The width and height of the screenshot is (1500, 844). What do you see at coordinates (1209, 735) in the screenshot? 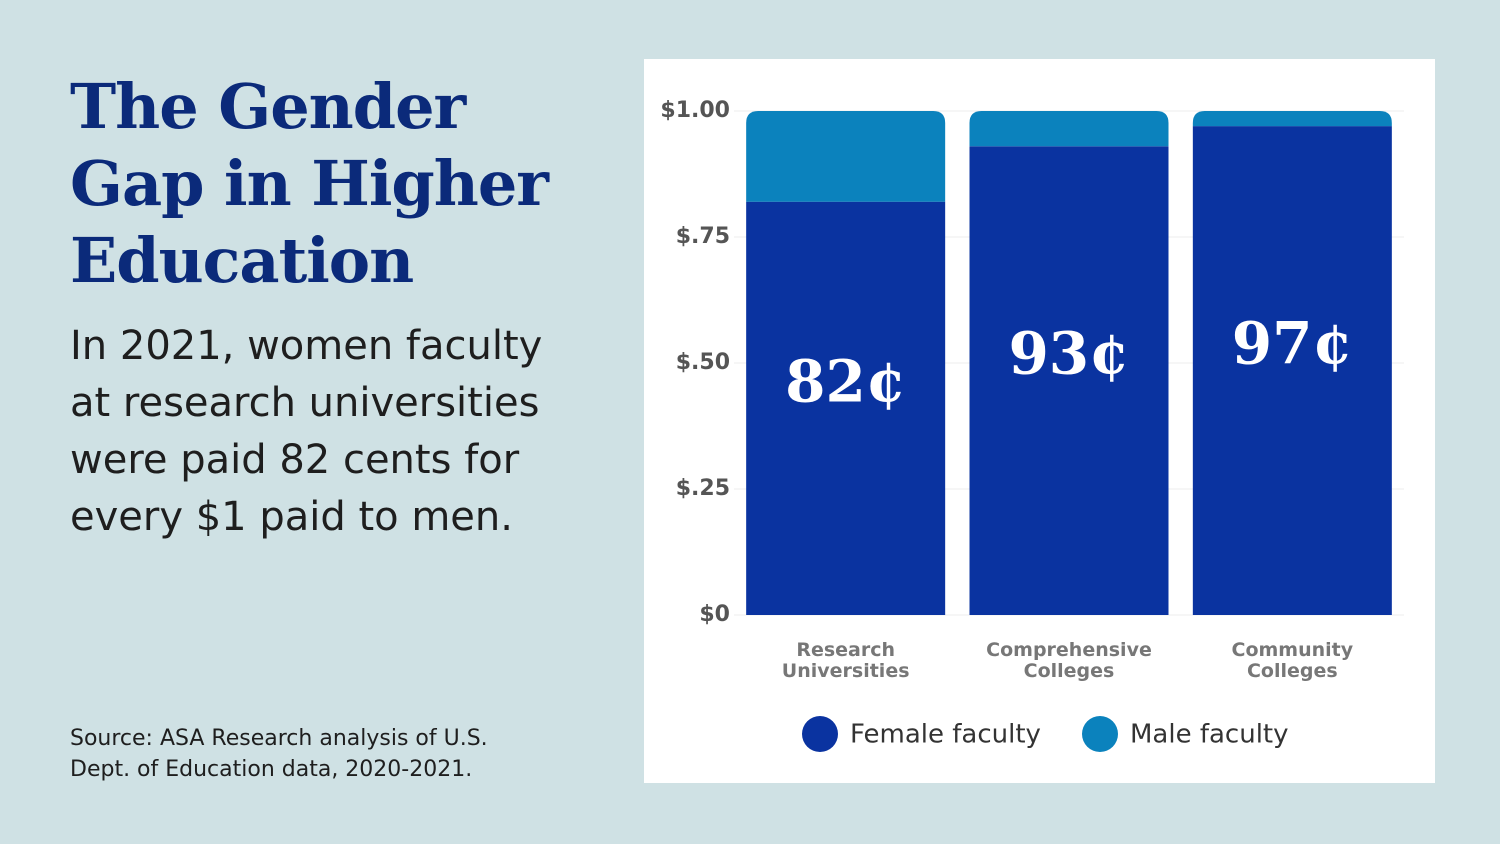
I see `legend-label: Male faculty` at bounding box center [1209, 735].